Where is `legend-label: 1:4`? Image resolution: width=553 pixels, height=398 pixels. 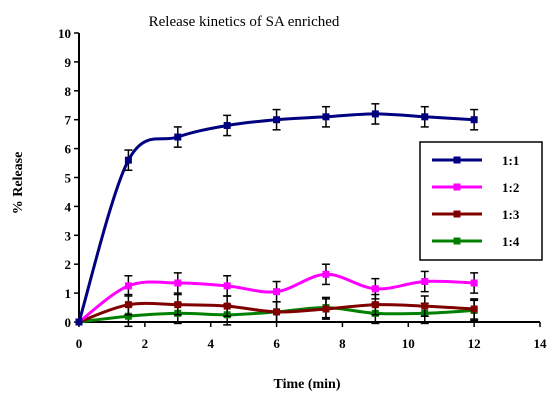 legend-label: 1:4 is located at coordinates (511, 241).